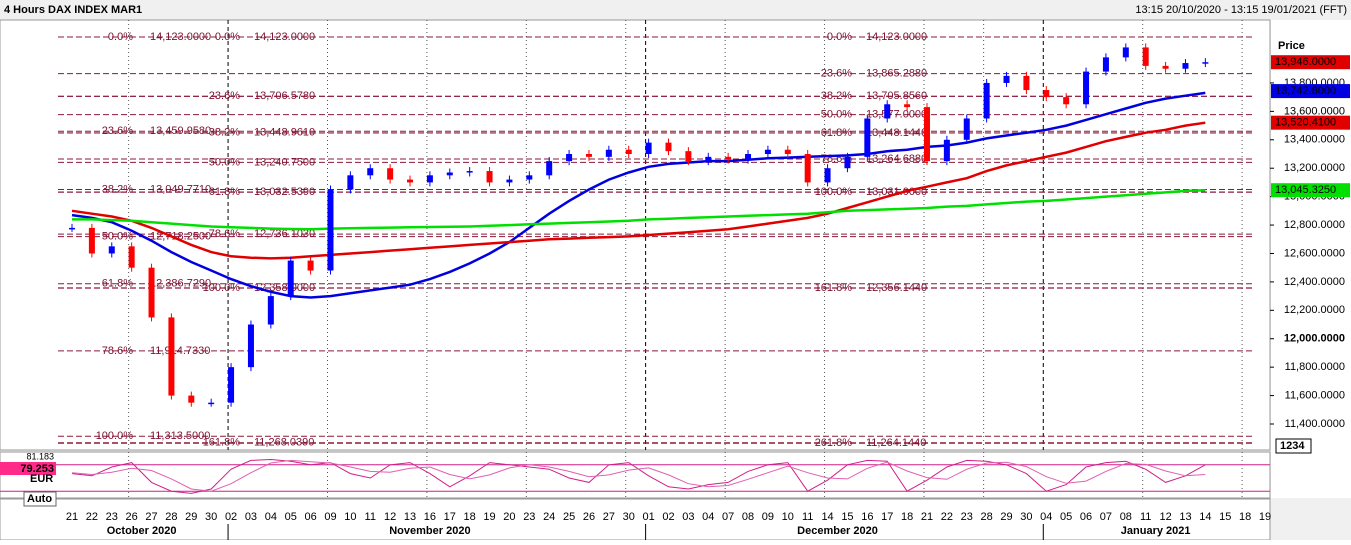 The width and height of the screenshot is (1351, 545). I want to click on fib-price: 12,356.1440, so click(896, 288).